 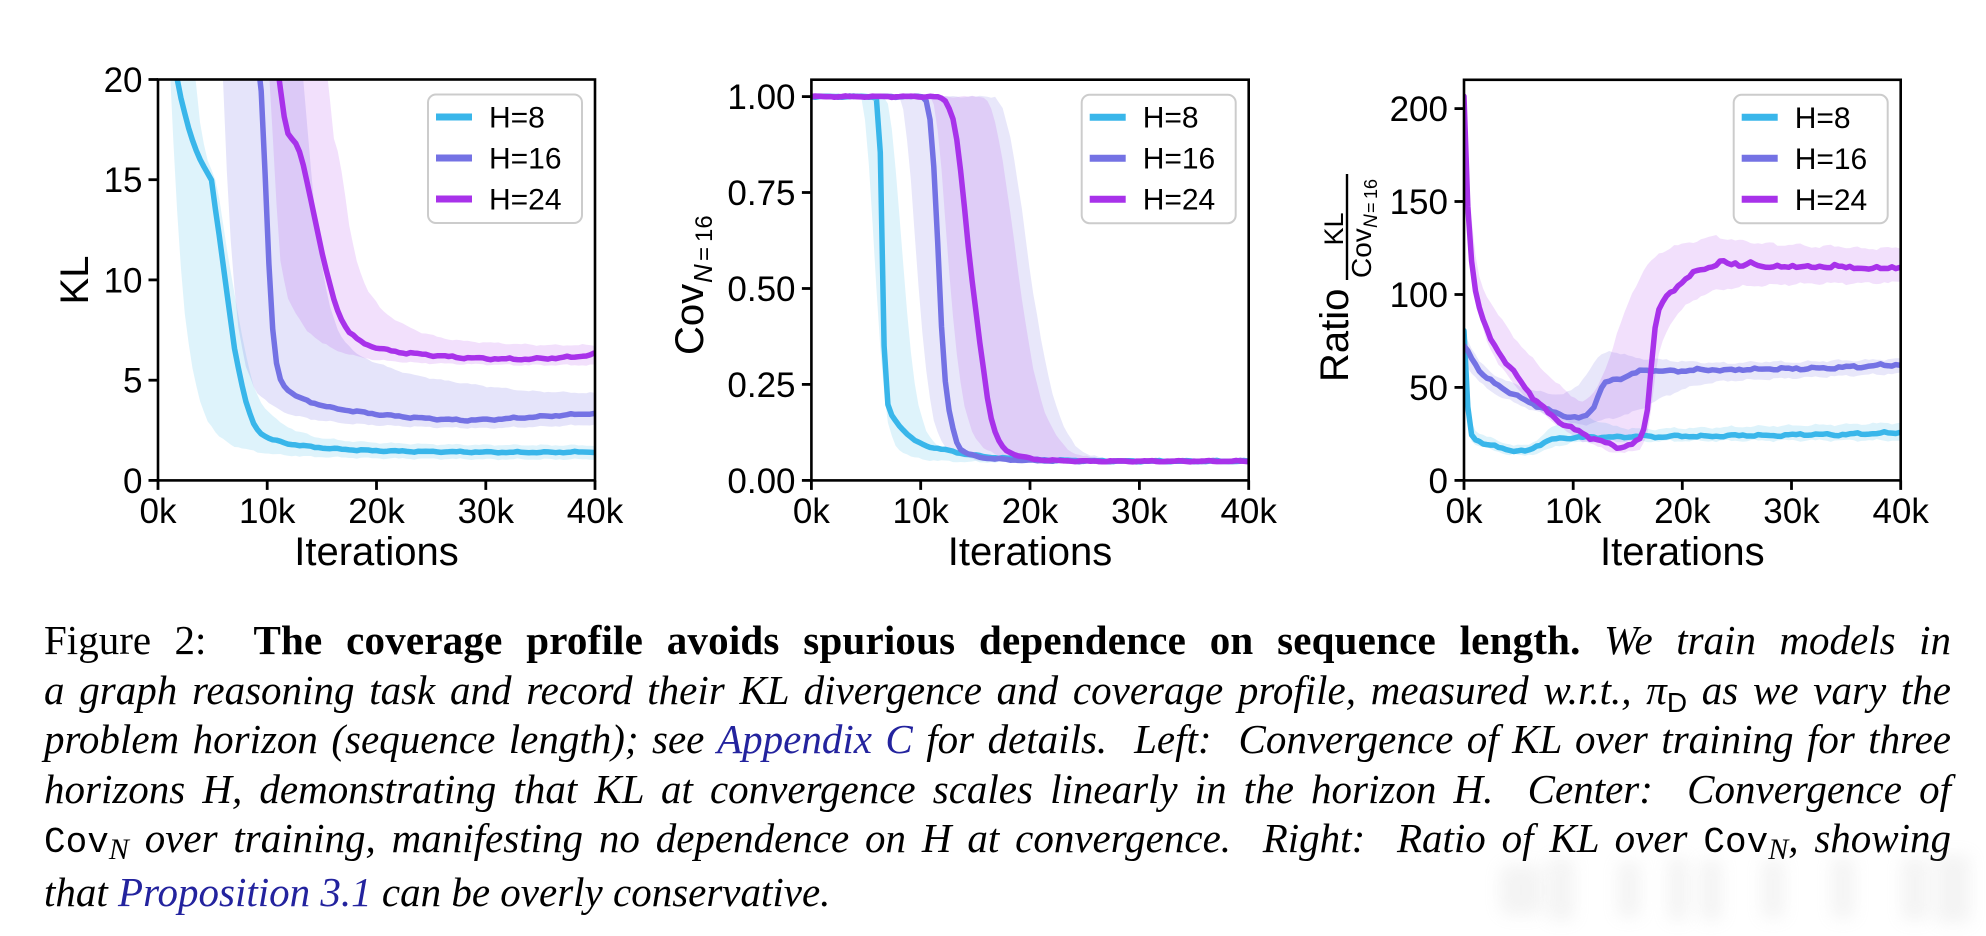 I want to click on svg-text: 100, so click(x=1419, y=295).